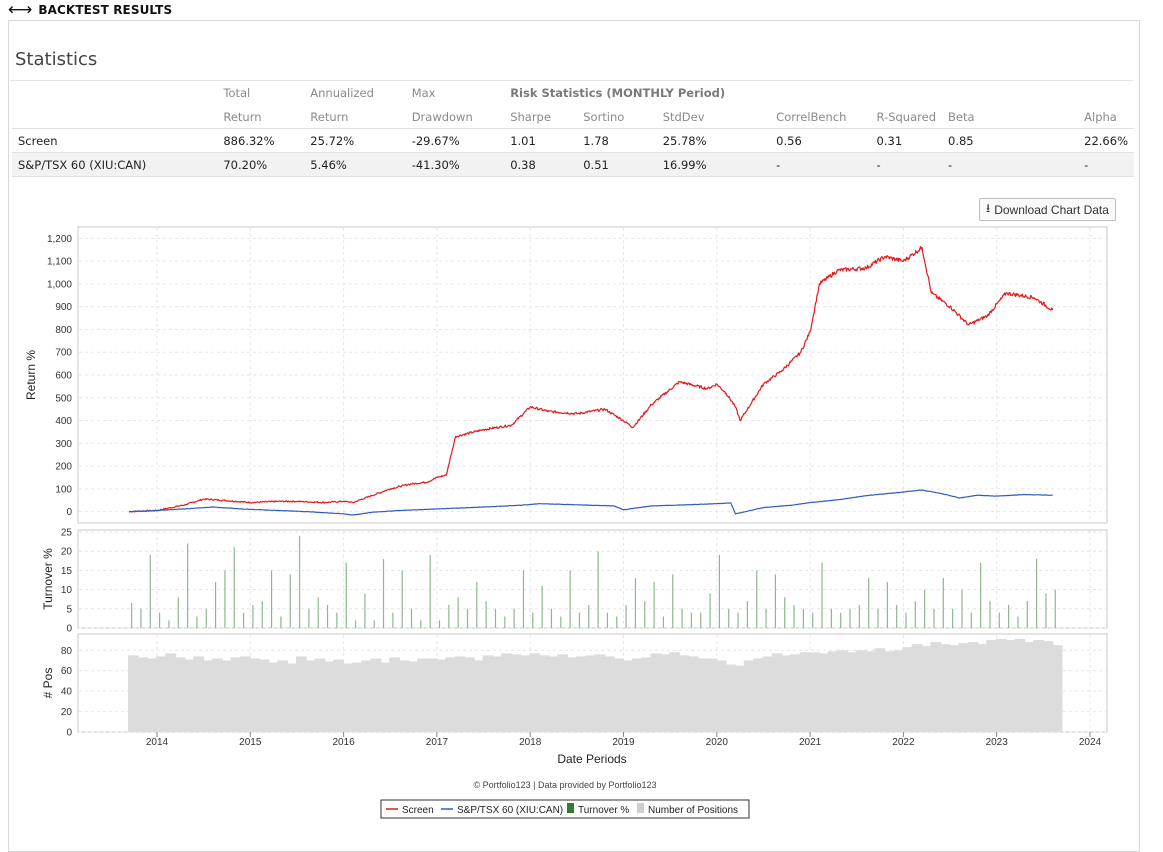  What do you see at coordinates (603, 810) in the screenshot?
I see `legend-turnover: Turnover %` at bounding box center [603, 810].